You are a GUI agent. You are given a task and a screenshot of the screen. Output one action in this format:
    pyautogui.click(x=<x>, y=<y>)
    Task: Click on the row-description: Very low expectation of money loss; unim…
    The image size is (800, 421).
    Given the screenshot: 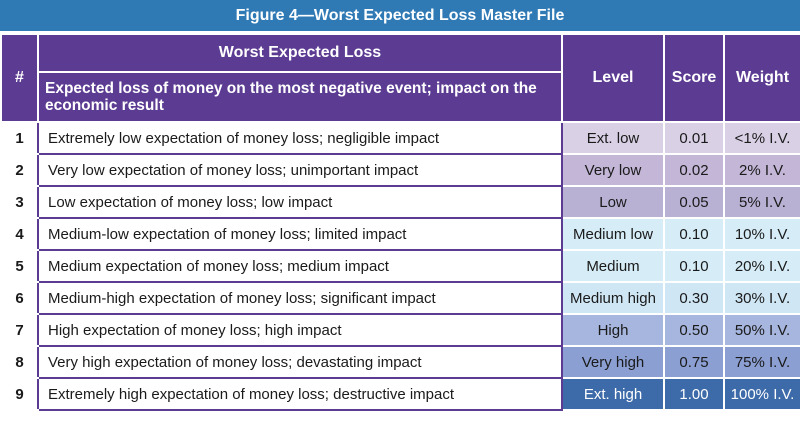 What is the action you would take?
    pyautogui.click(x=300, y=170)
    